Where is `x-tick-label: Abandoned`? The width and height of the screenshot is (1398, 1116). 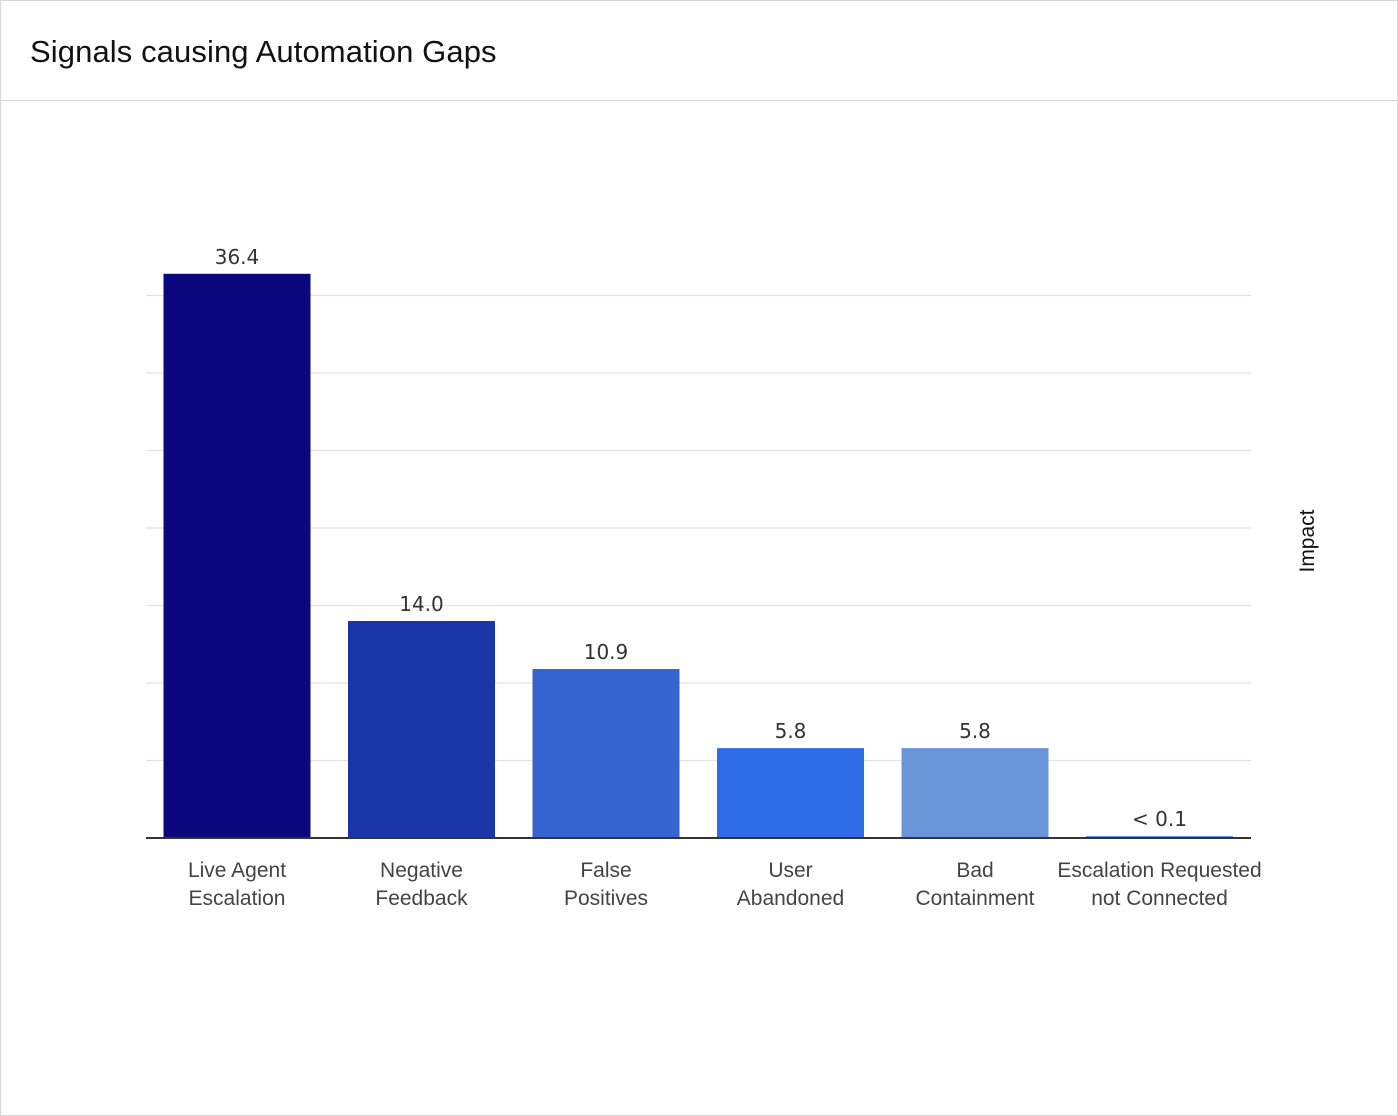 x-tick-label: Abandoned is located at coordinates (790, 898).